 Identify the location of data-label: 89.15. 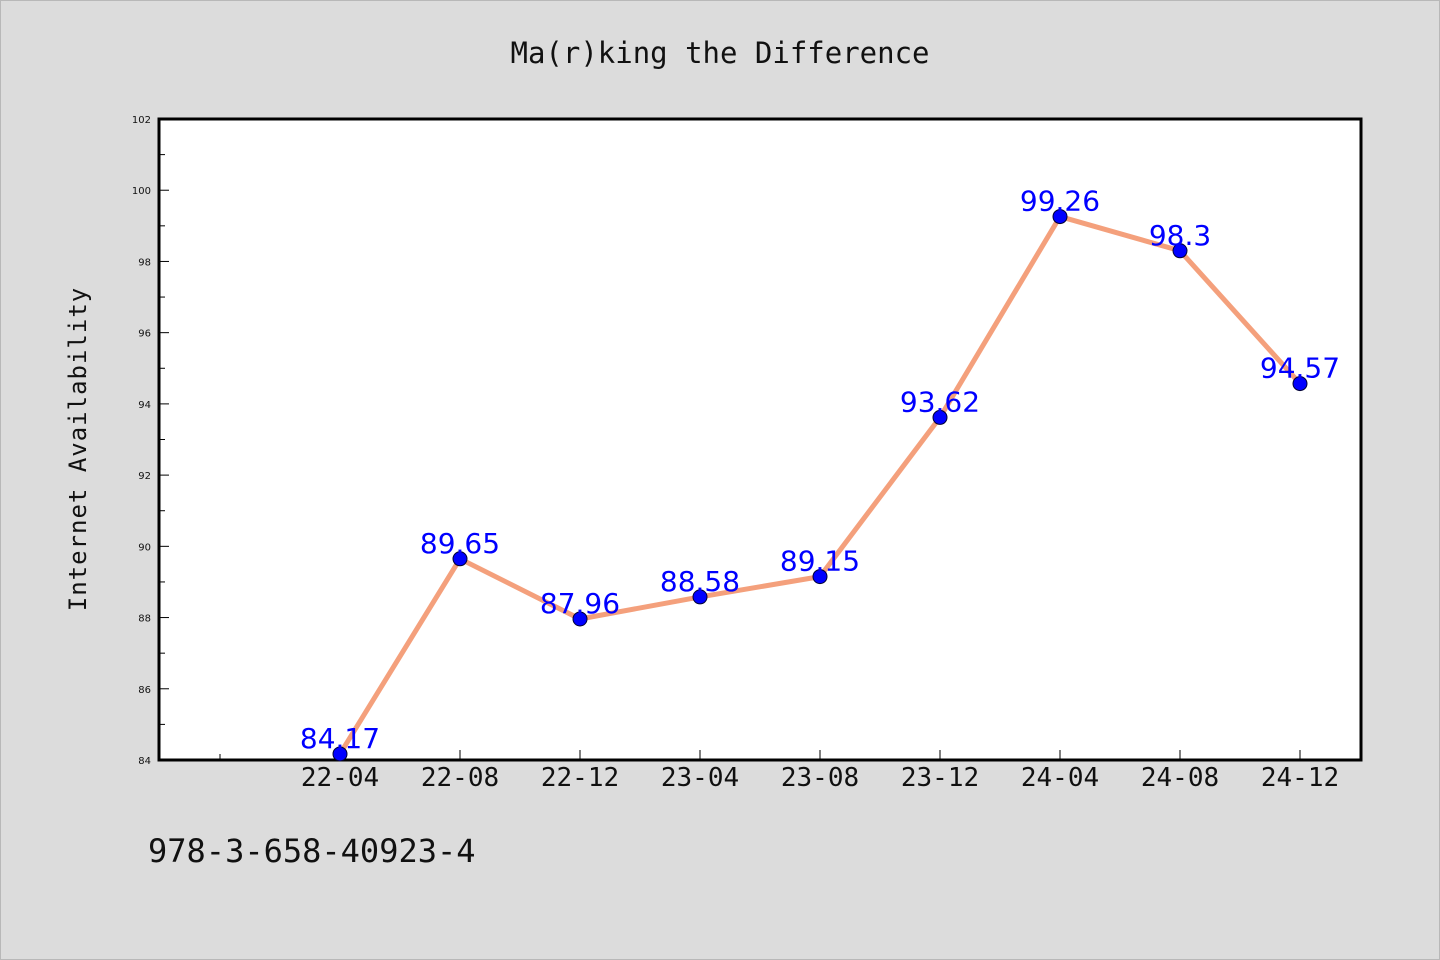
(820, 561).